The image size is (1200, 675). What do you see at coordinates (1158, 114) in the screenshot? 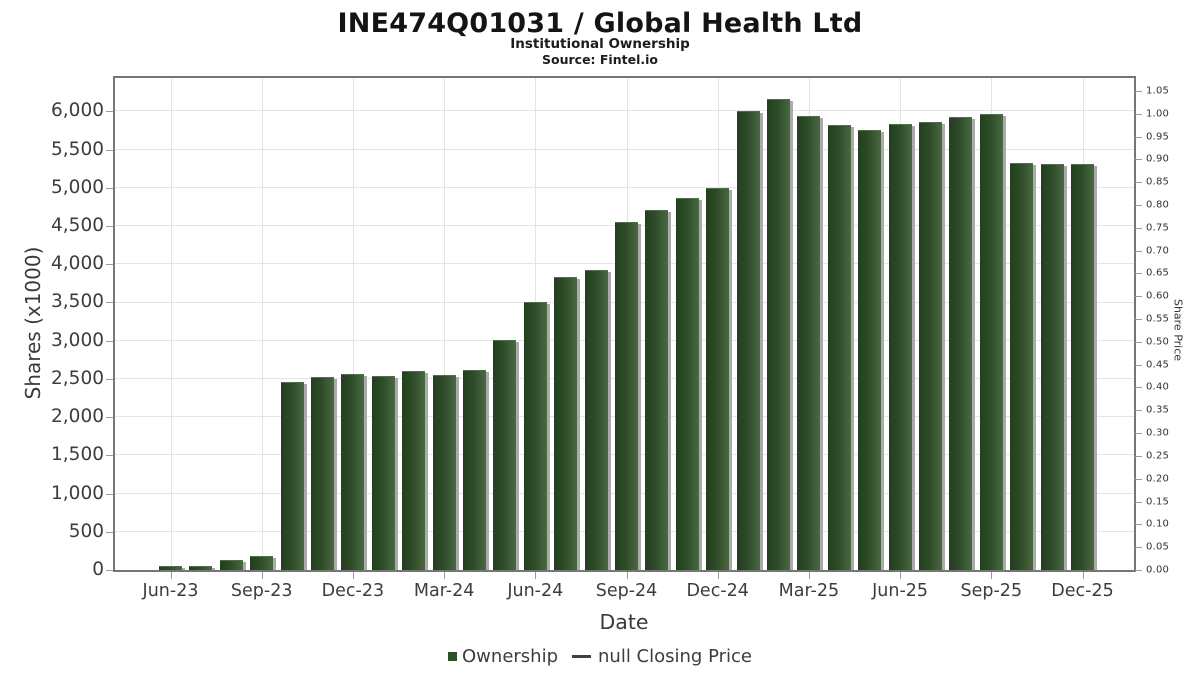
I see `right-axis-tick-label: 1.00` at bounding box center [1158, 114].